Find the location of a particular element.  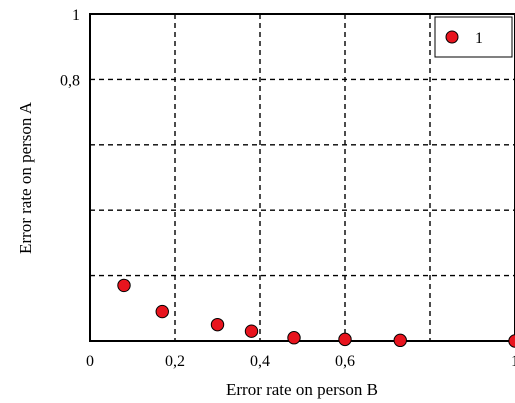

x-tick-label: 0,4 is located at coordinates (260, 361).